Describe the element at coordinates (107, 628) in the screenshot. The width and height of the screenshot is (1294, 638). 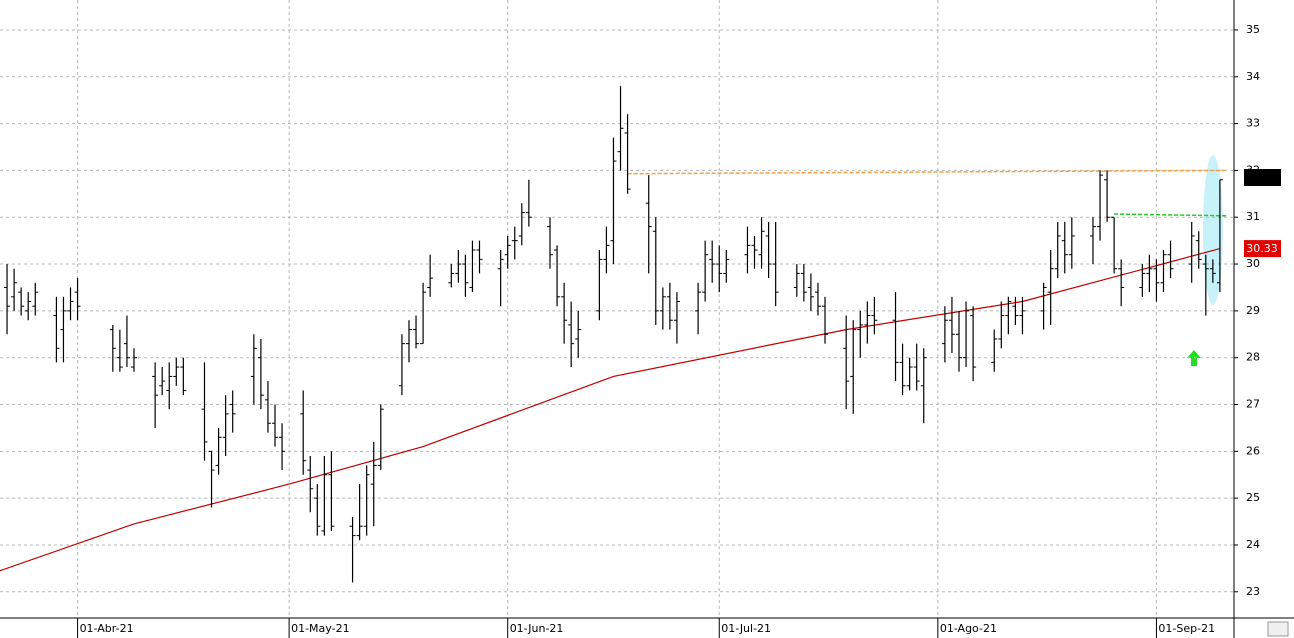
I see `x-tick-label: 01-Abr-21` at that location.